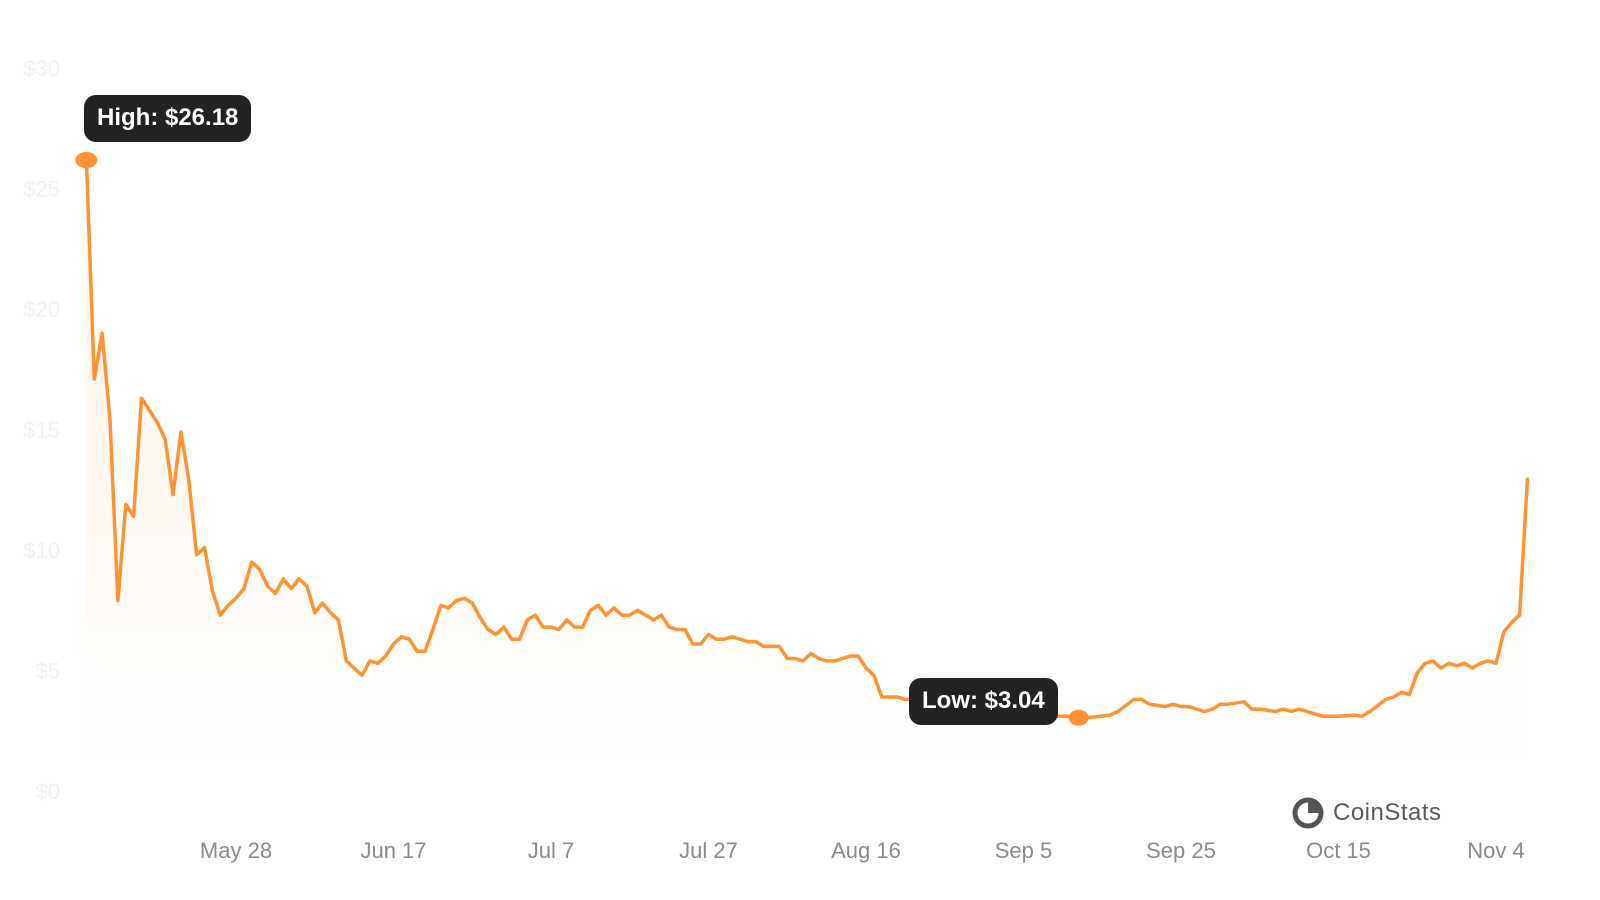 This screenshot has width=1600, height=900. What do you see at coordinates (41, 68) in the screenshot?
I see `y-tick-label: $30` at bounding box center [41, 68].